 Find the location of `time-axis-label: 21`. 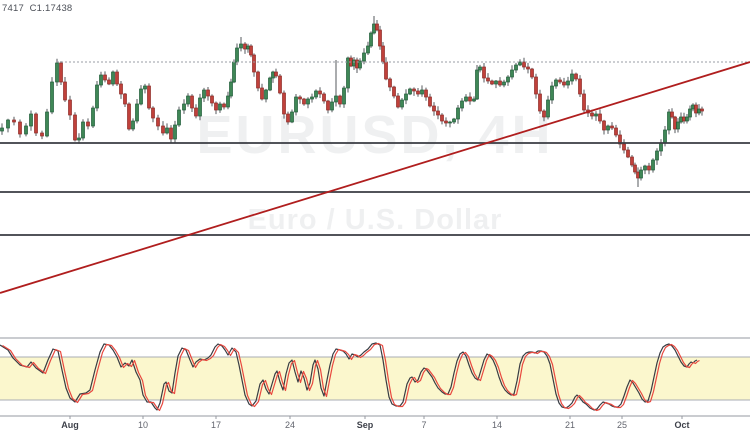

time-axis-label: 21 is located at coordinates (570, 425).